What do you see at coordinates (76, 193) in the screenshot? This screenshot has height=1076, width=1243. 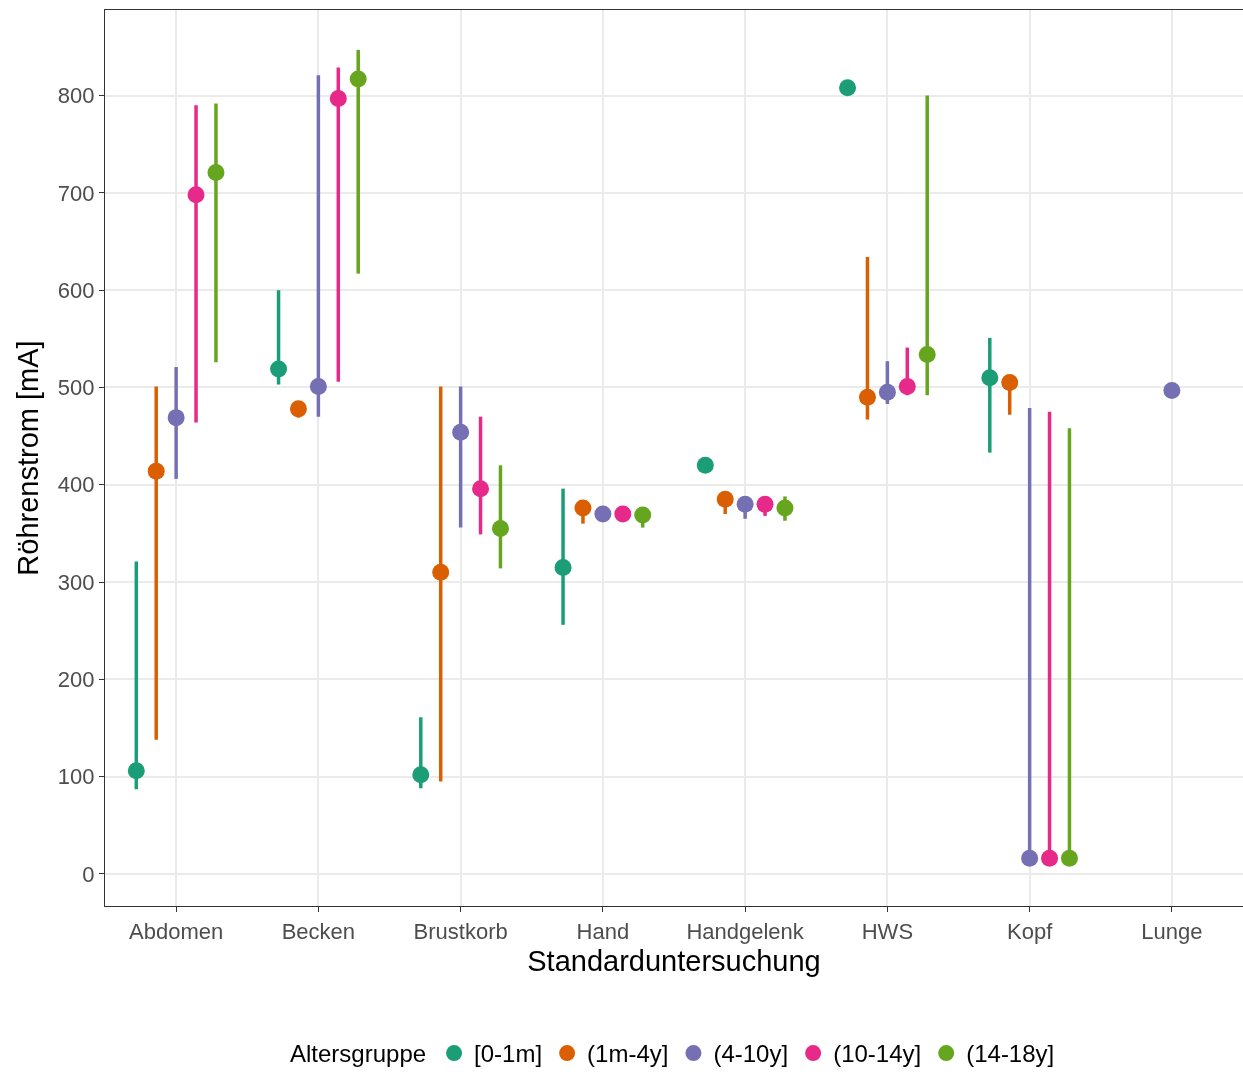 I see `y-tick-label: 700` at bounding box center [76, 193].